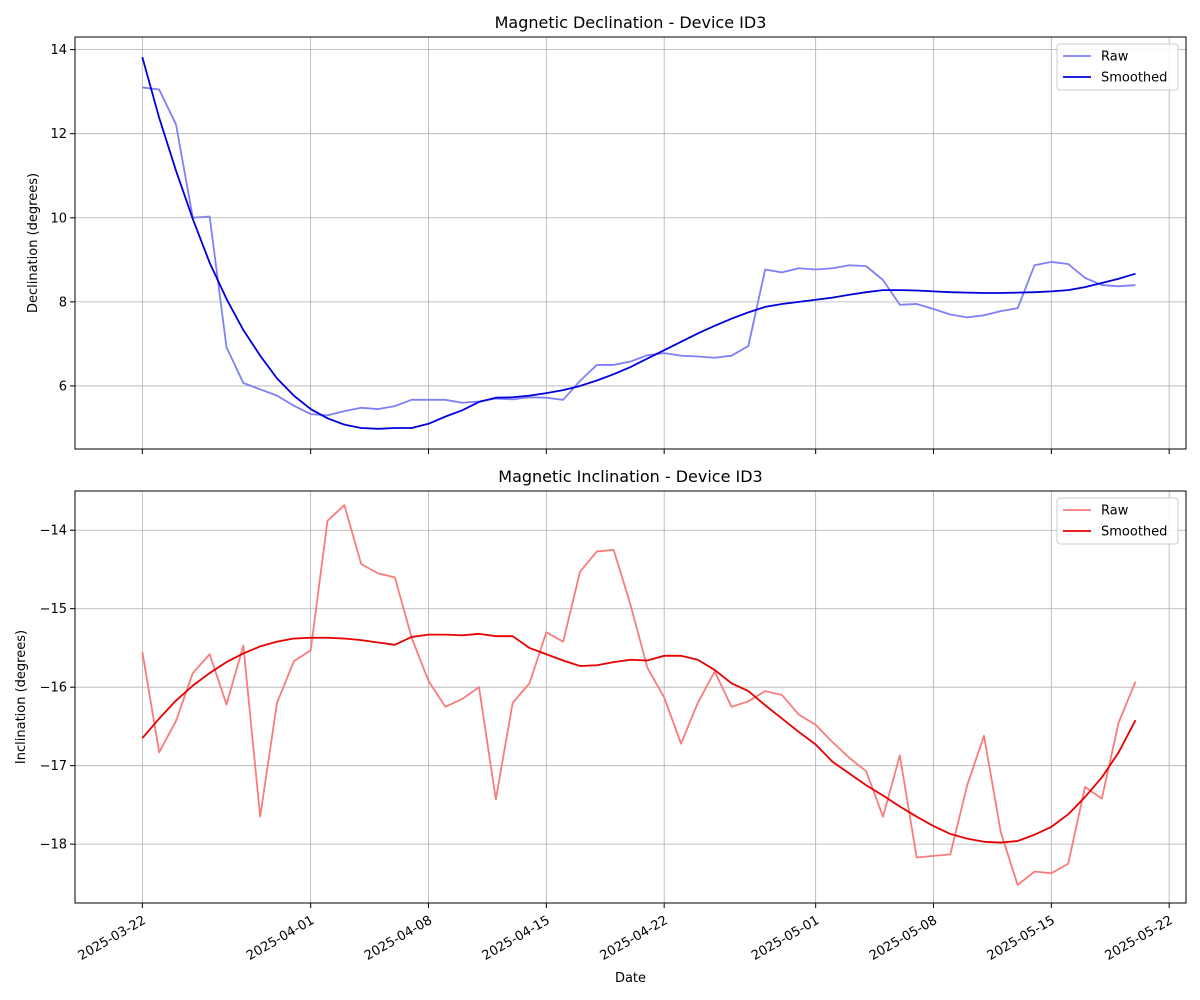  I want to click on x-tick-label: 2025-05-15, so click(1021, 938).